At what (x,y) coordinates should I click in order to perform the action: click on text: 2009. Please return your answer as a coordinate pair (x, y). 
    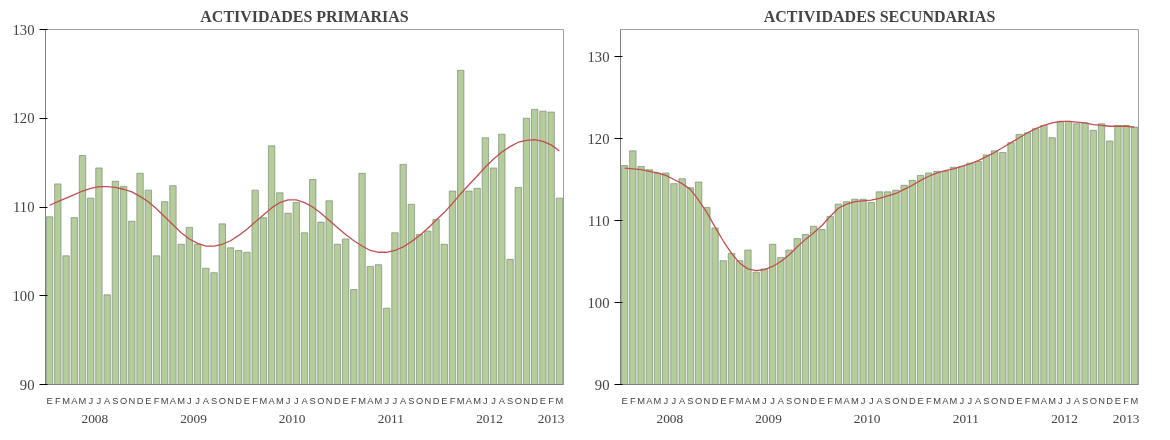
    Looking at the image, I should click on (194, 418).